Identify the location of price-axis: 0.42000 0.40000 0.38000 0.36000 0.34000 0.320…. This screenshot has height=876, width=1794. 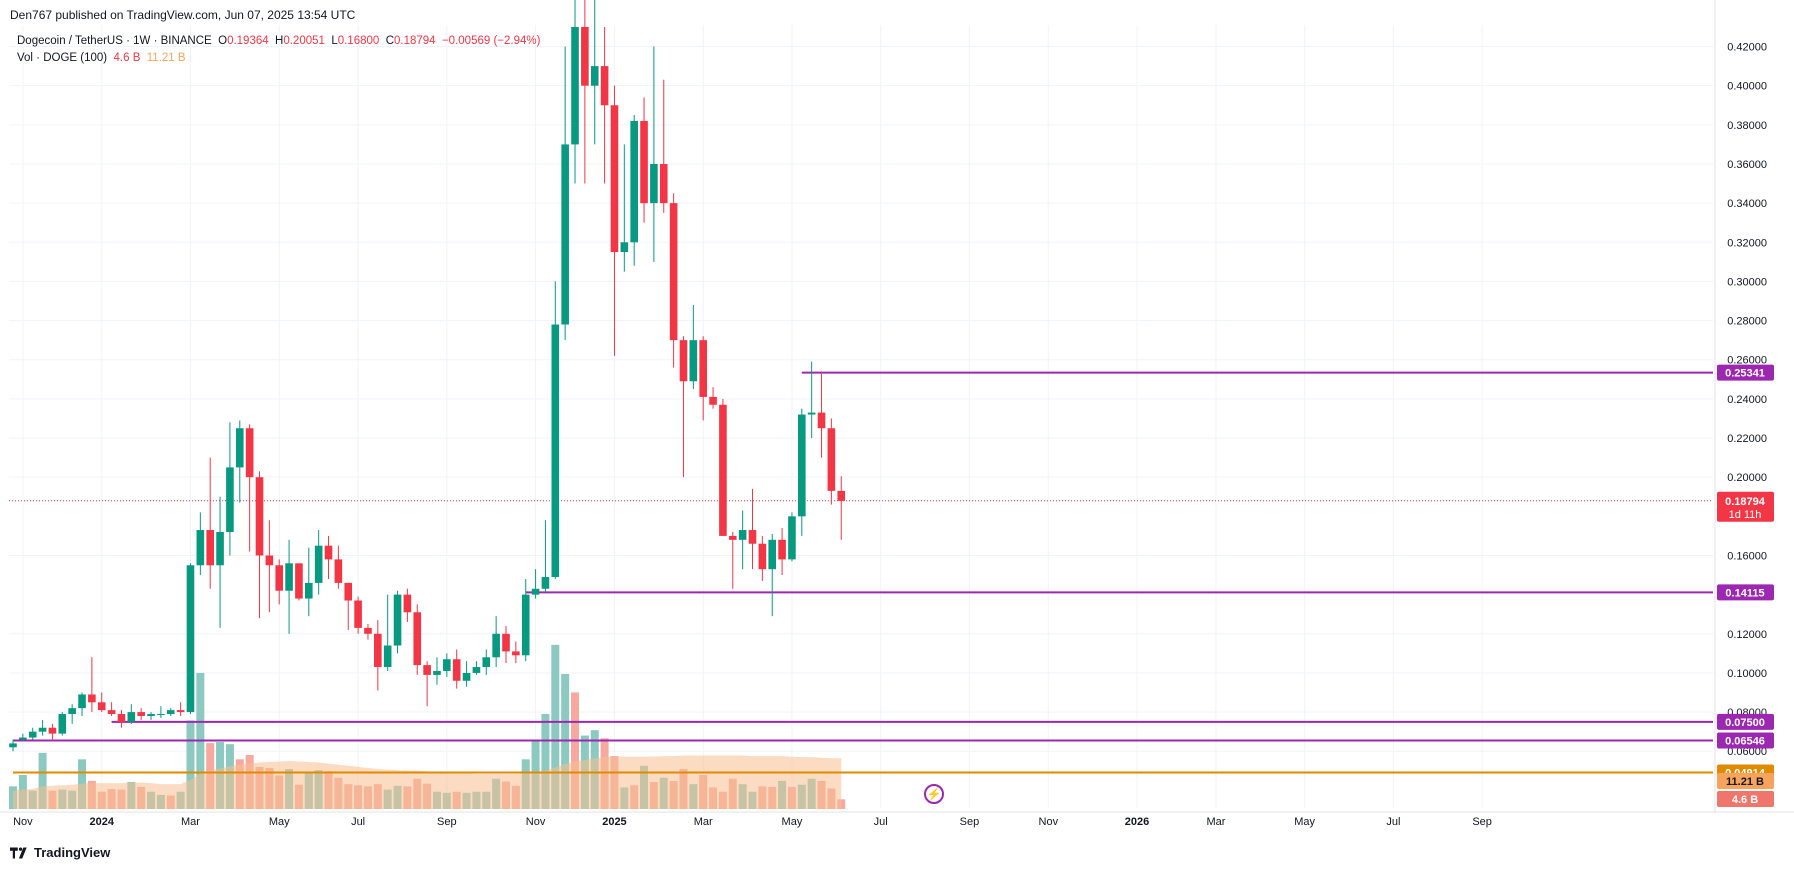
(1755, 406).